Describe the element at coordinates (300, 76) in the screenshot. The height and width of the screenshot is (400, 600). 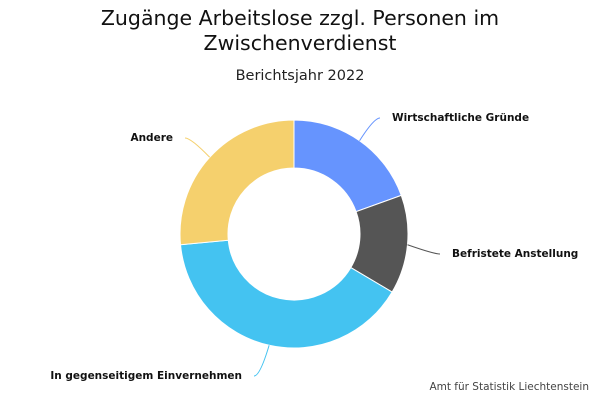
I see `chart-subtitle: Berichtsjahr 2022` at that location.